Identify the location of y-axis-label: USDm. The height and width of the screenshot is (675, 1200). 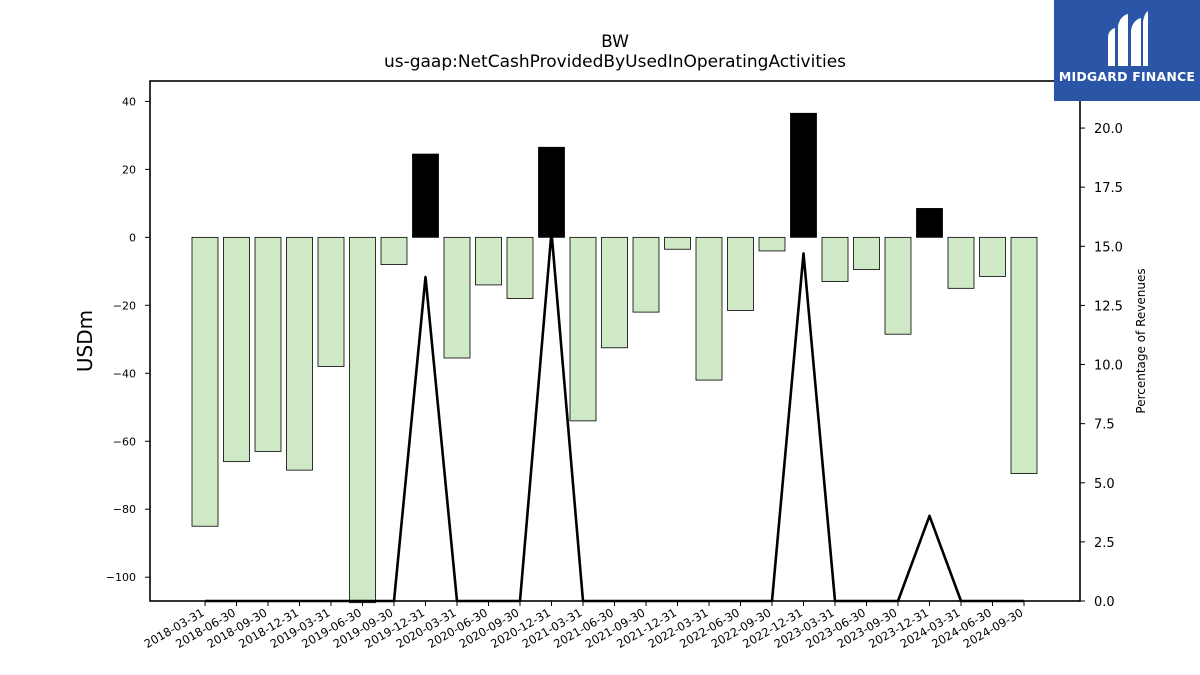
(85, 341).